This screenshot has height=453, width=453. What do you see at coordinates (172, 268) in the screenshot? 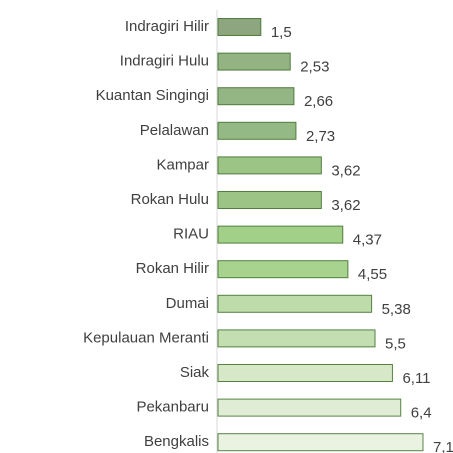
I see `category-label: Rokan Hilir` at bounding box center [172, 268].